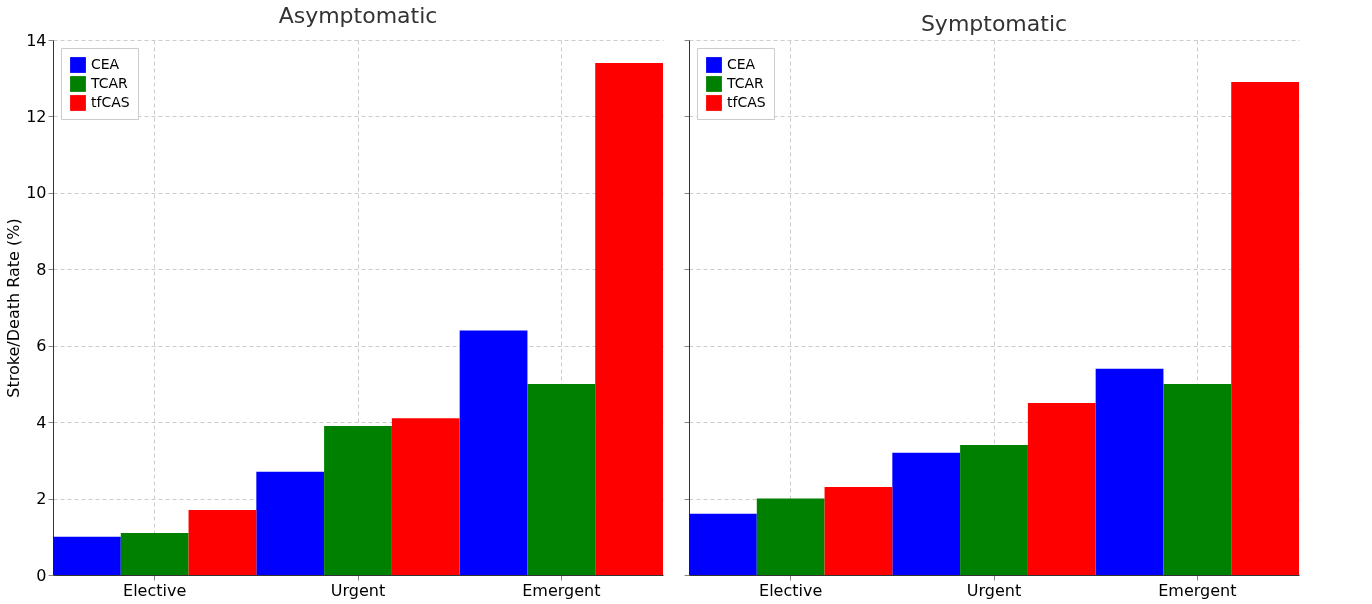  What do you see at coordinates (994, 23) in the screenshot?
I see `chart-title: Symptomatic` at bounding box center [994, 23].